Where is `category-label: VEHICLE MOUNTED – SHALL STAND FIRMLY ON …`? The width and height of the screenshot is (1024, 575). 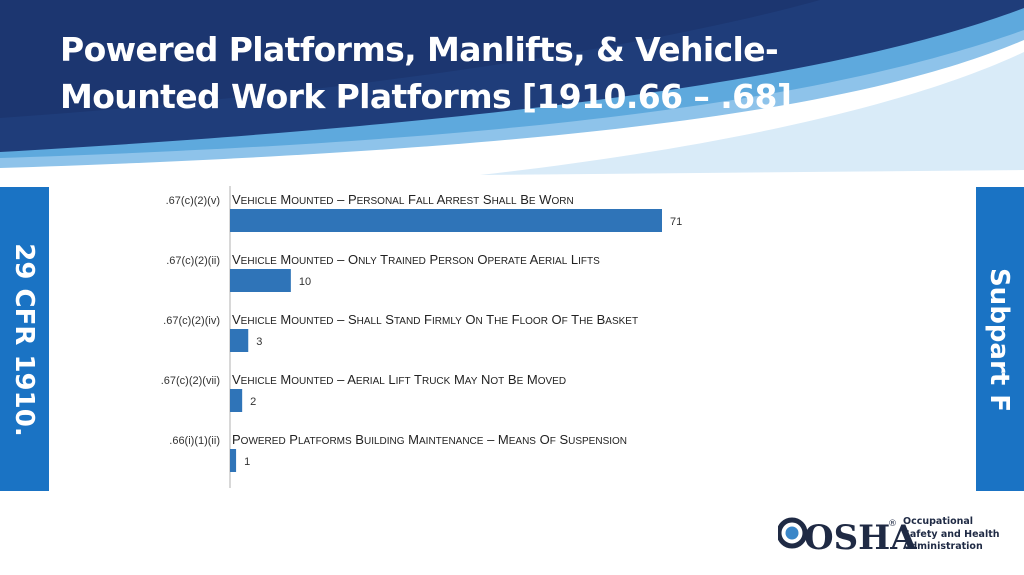
category-label: VEHICLE MOUNTED – SHALL STAND FIRMLY ON … is located at coordinates (435, 319).